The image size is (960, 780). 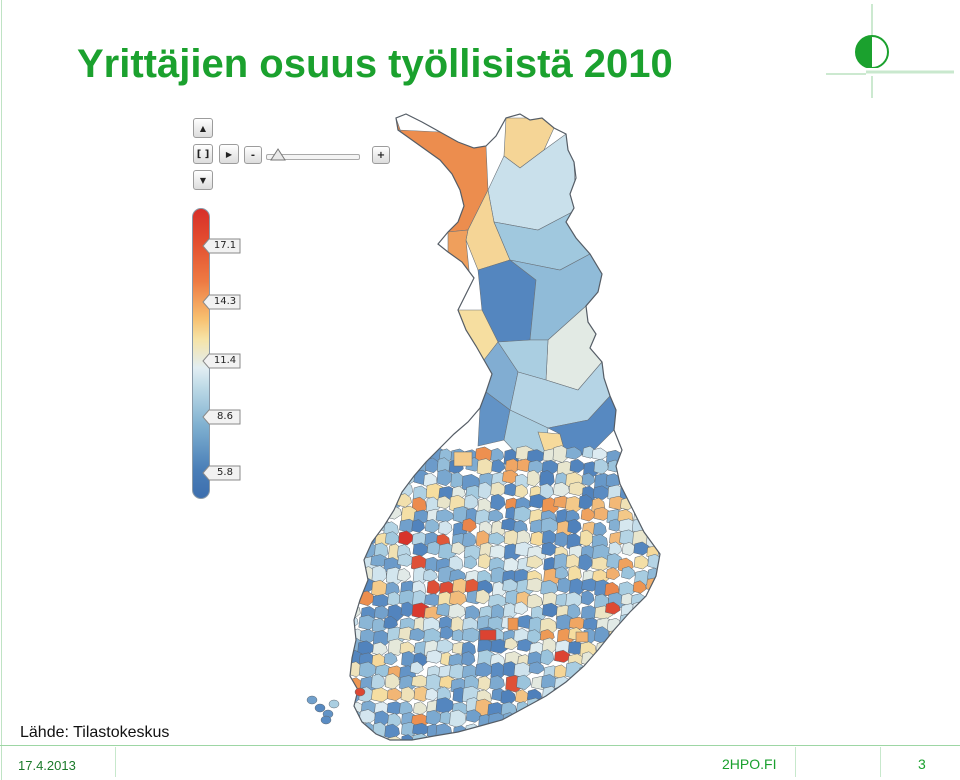 What do you see at coordinates (229, 154) in the screenshot?
I see `pan-right-button: ▶` at bounding box center [229, 154].